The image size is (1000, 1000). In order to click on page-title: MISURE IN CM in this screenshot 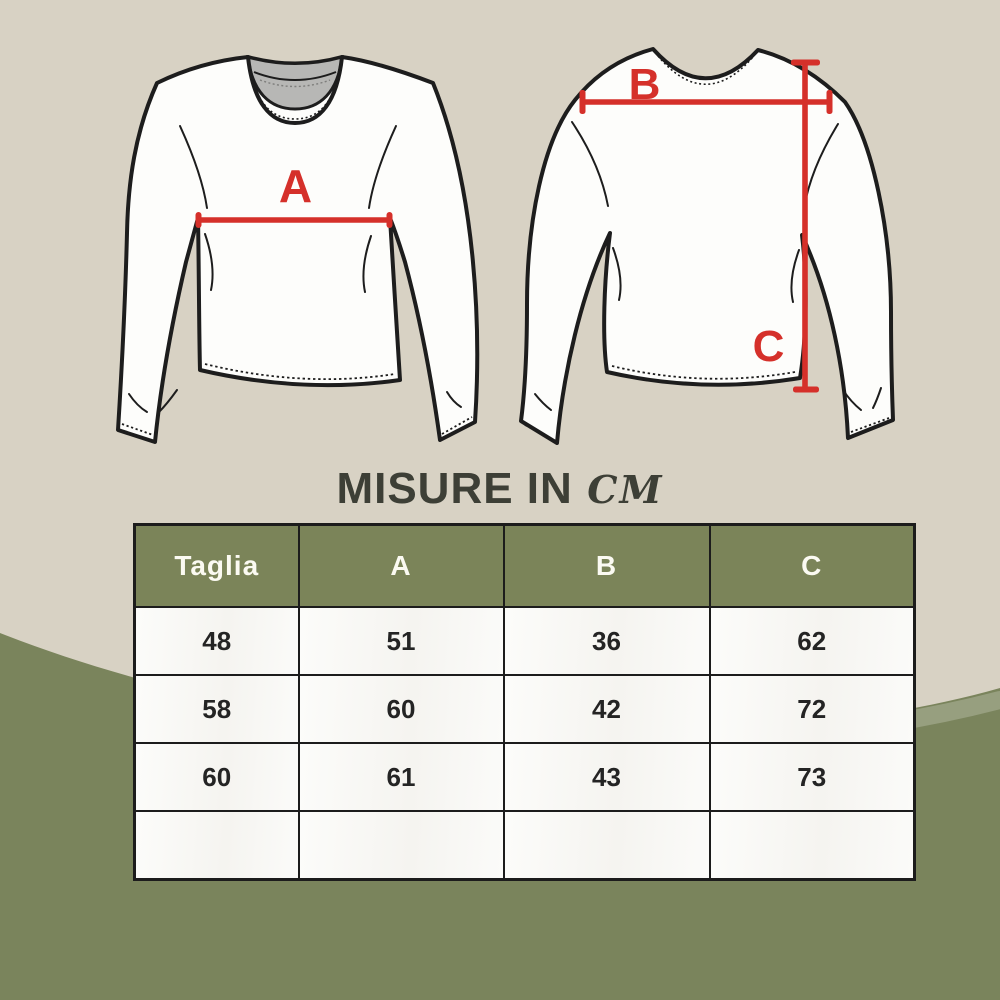, I will do `click(500, 489)`.